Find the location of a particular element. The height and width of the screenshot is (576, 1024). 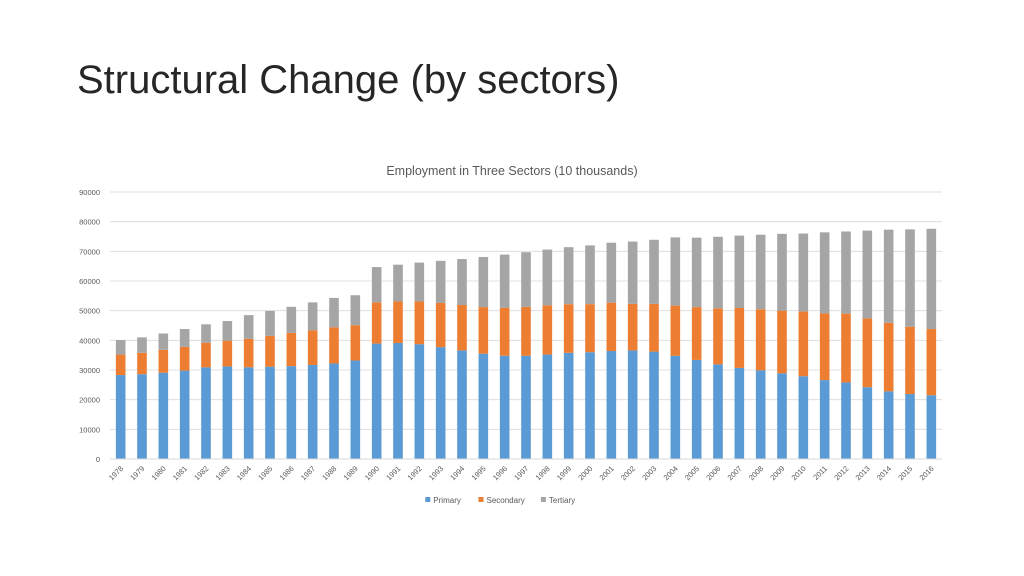

bar-primary-1992 is located at coordinates (419, 401).